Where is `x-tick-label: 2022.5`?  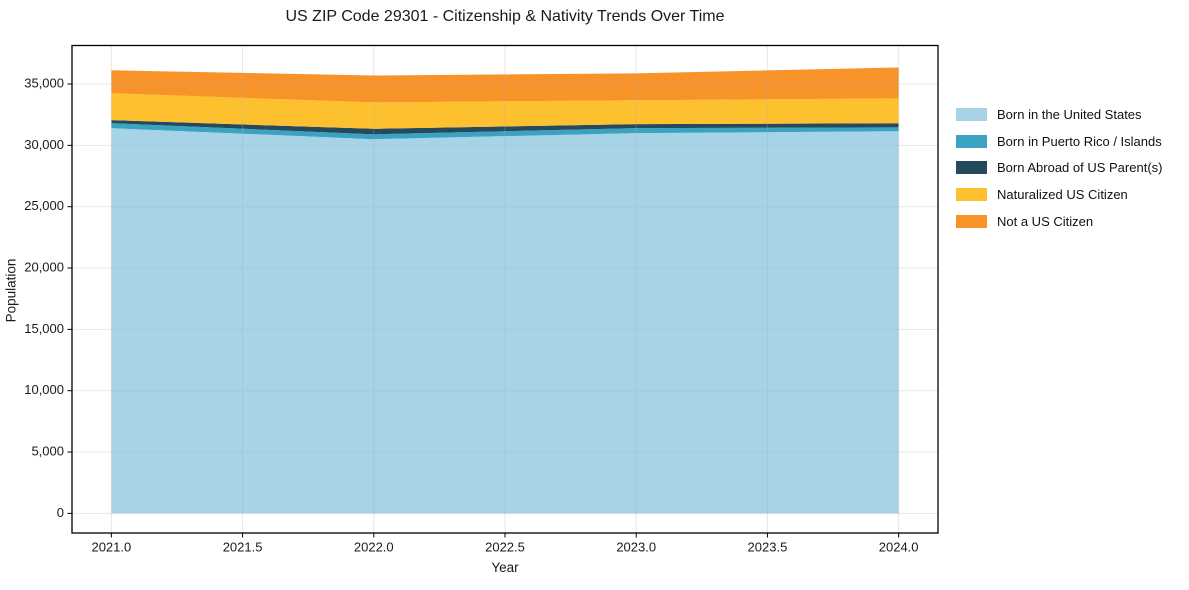 x-tick-label: 2022.5 is located at coordinates (505, 547).